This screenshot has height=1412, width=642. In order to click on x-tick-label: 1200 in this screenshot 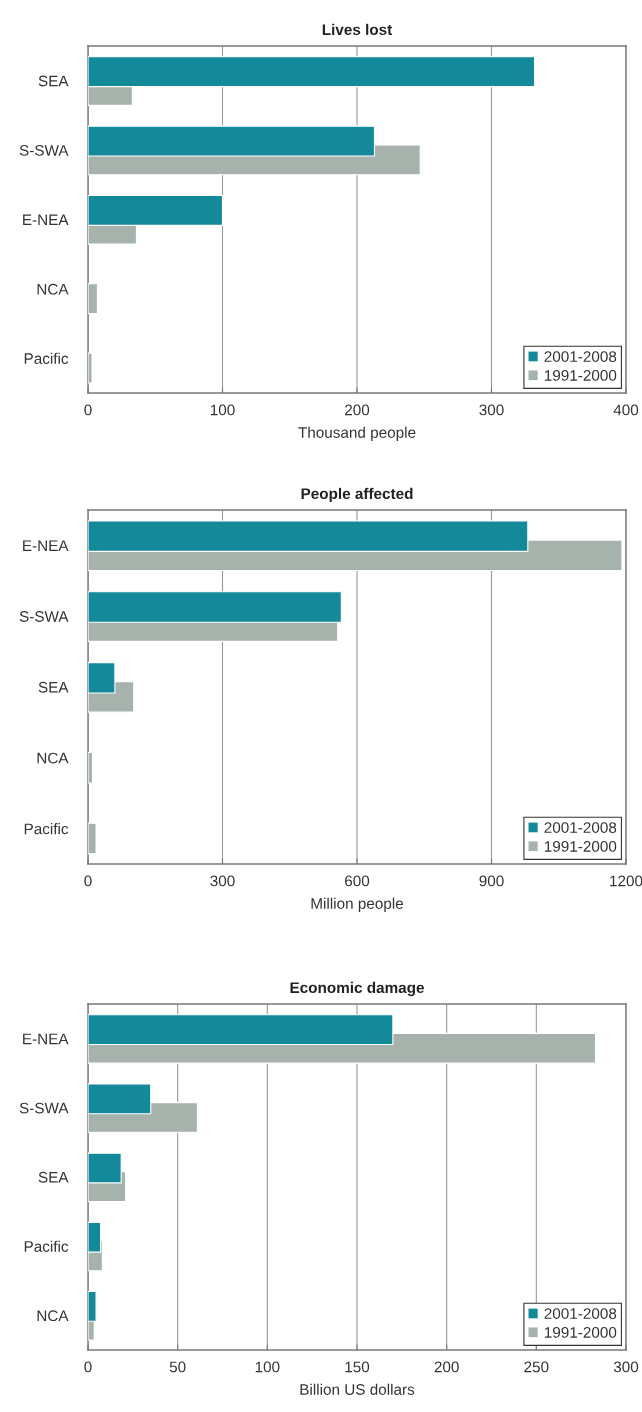, I will do `click(626, 881)`.